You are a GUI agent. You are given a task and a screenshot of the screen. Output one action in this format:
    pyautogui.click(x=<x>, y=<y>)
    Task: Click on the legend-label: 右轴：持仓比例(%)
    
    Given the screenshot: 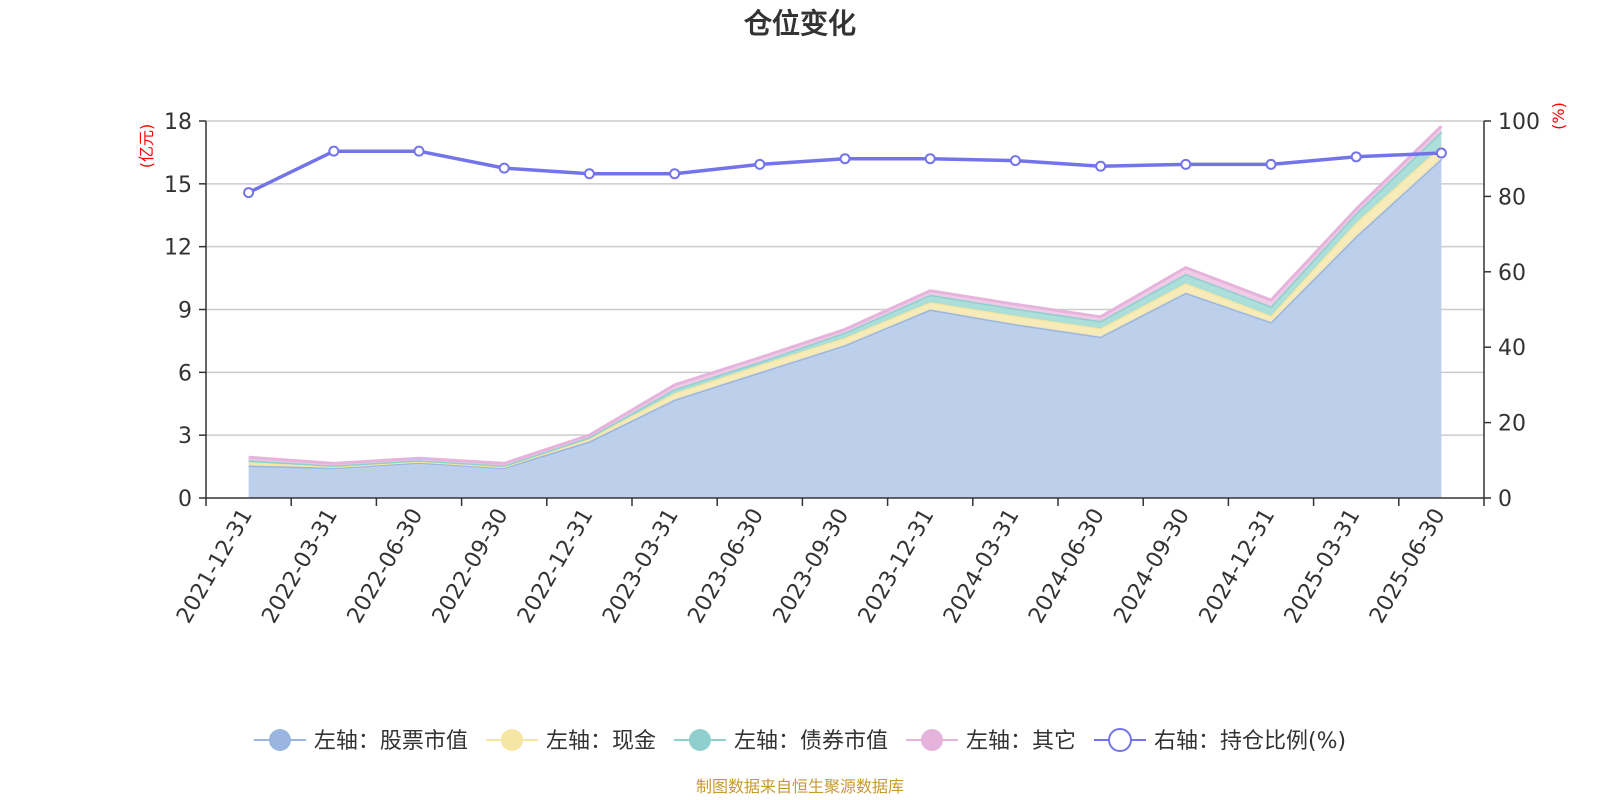 What is the action you would take?
    pyautogui.click(x=1250, y=741)
    